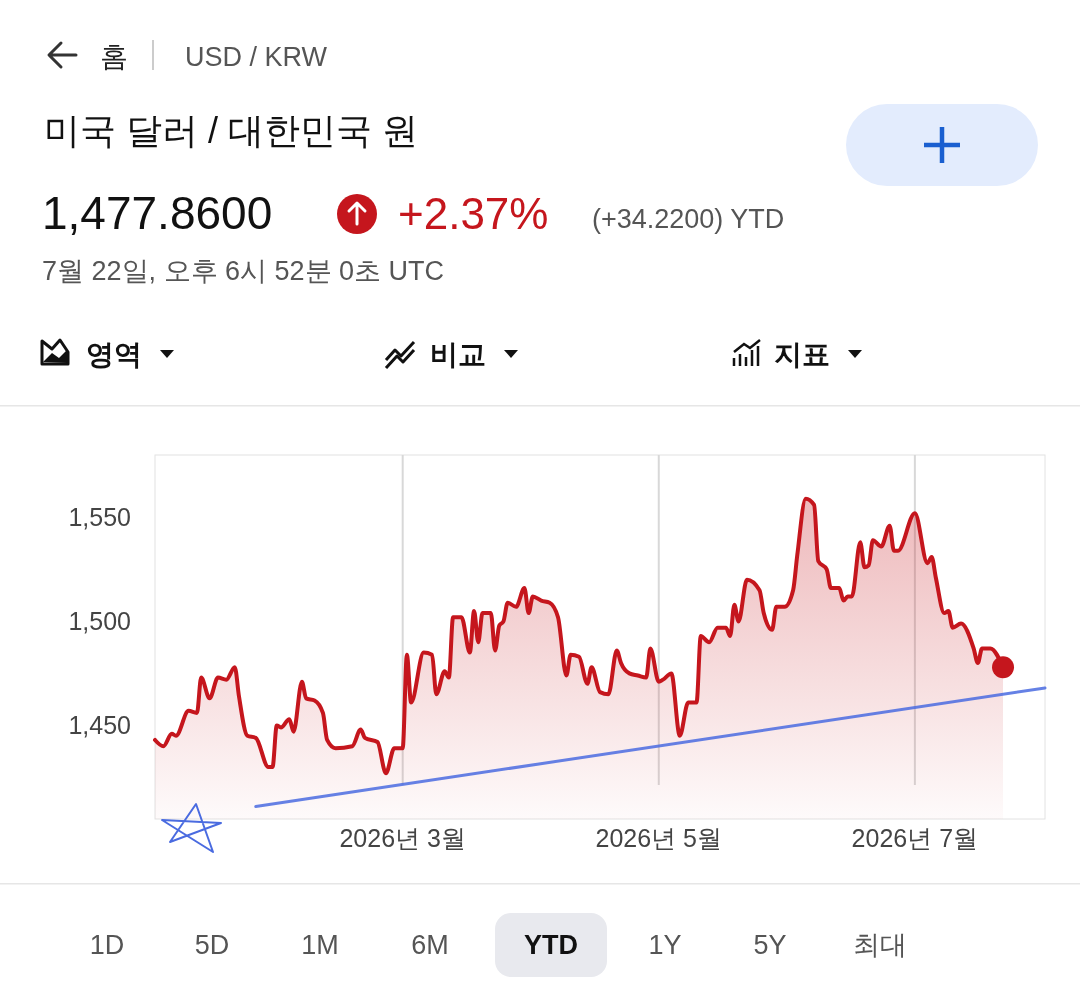 Image resolution: width=1080 pixels, height=999 pixels. Describe the element at coordinates (99, 621) in the screenshot. I see `y-tick-label: 1,500` at that location.